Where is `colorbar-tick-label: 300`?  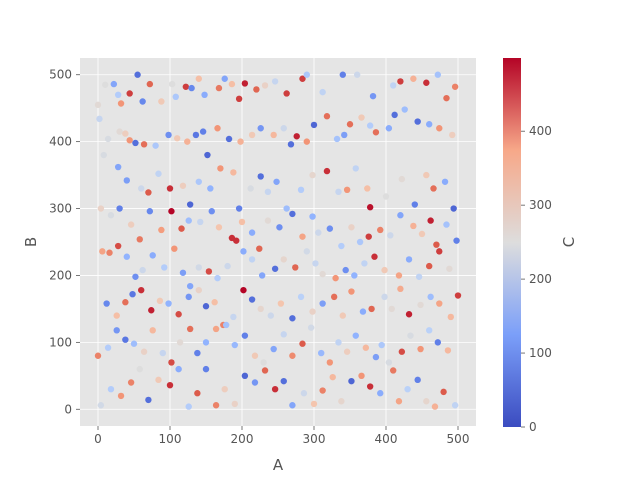
colorbar-tick-label: 300 is located at coordinates (540, 205).